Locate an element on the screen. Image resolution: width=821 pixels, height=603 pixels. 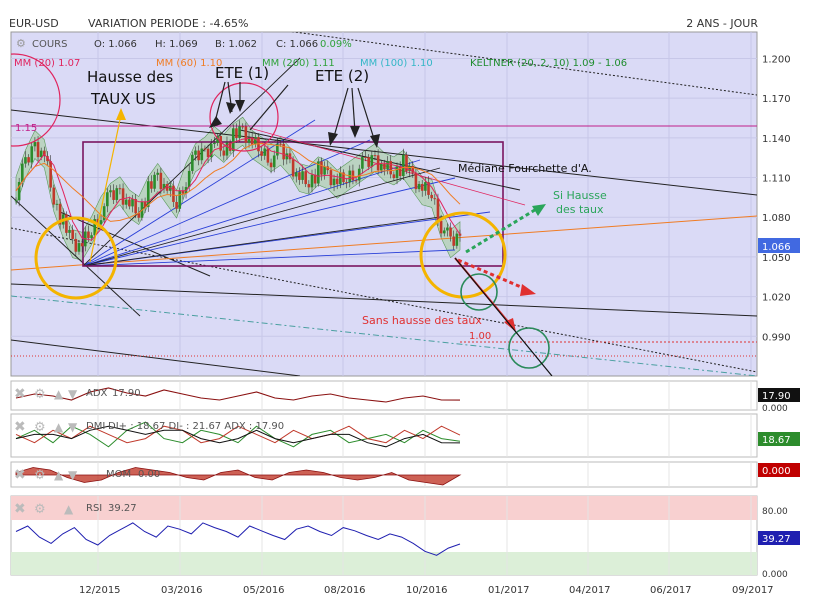
mom-value-tag-text: 0.000 is located at coordinates (776, 471).